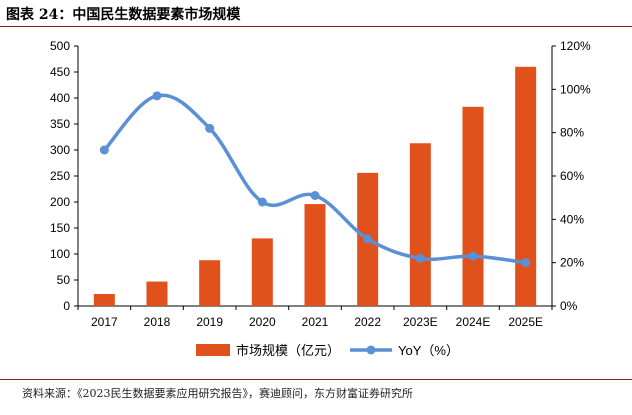  What do you see at coordinates (60, 176) in the screenshot?
I see `left-tick-label: 250` at bounding box center [60, 176].